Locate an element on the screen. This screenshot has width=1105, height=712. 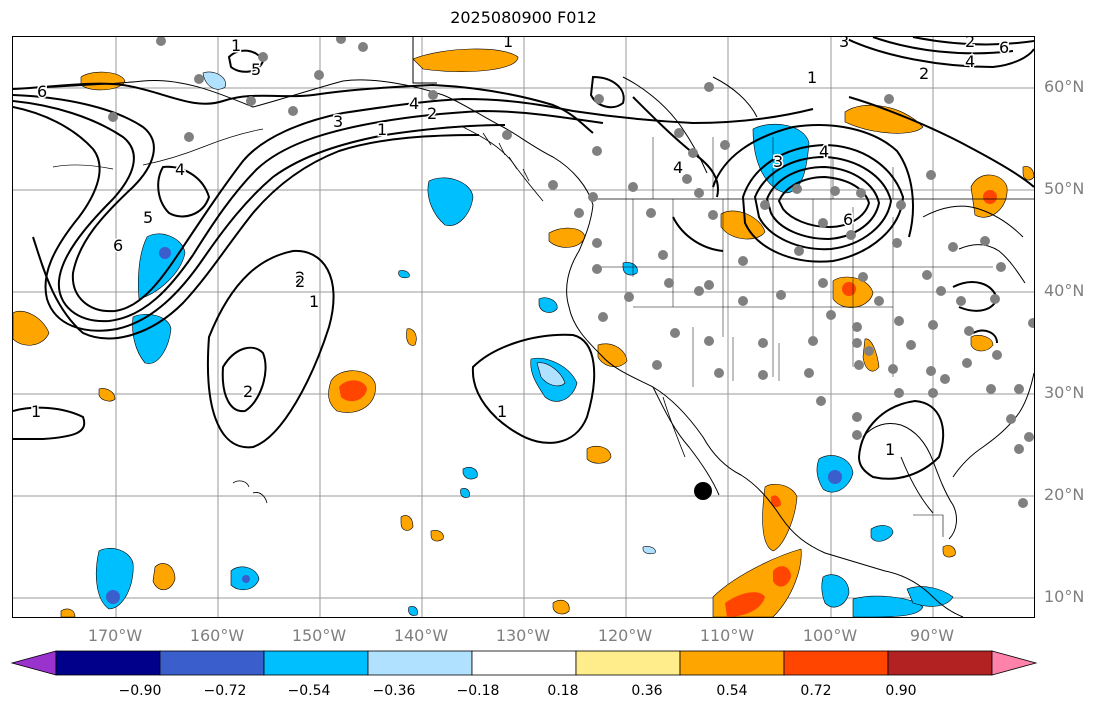
lon-label: 120°W is located at coordinates (625, 635).